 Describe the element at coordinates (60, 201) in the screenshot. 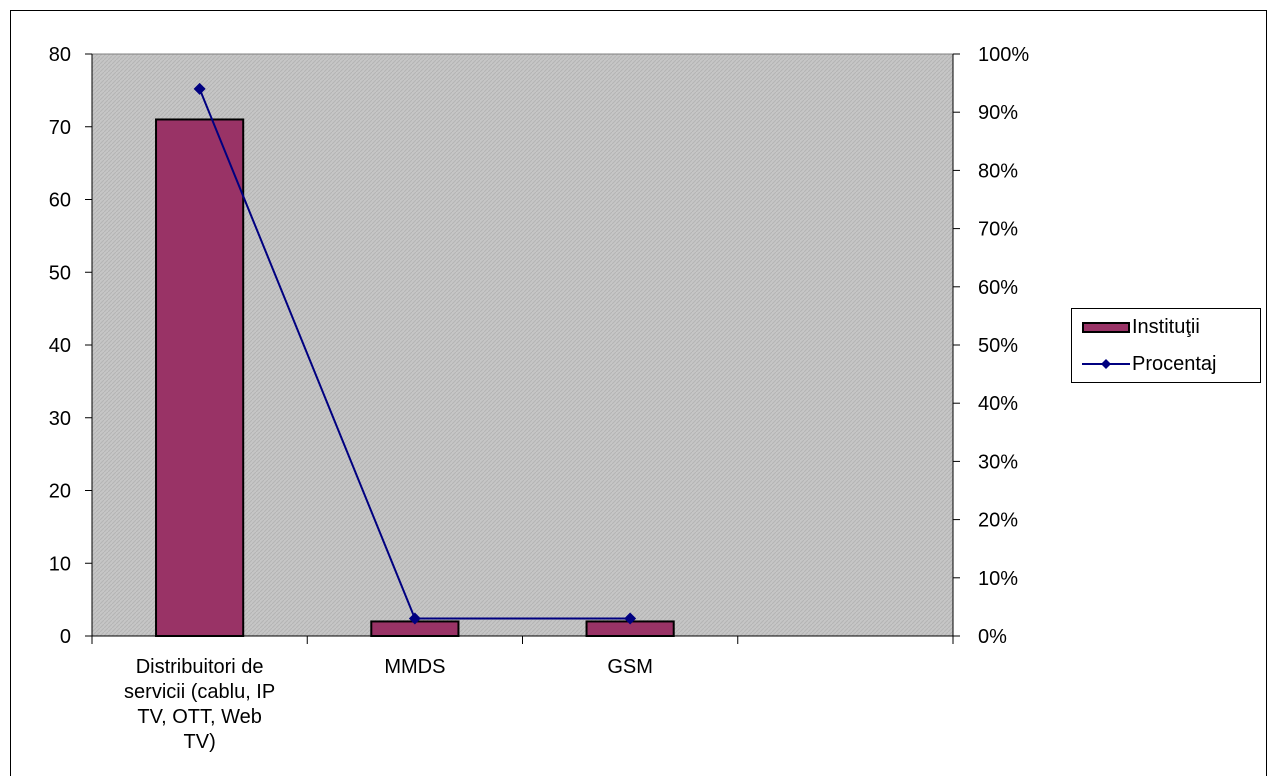

I see `left-axis-tick-label: 60` at that location.